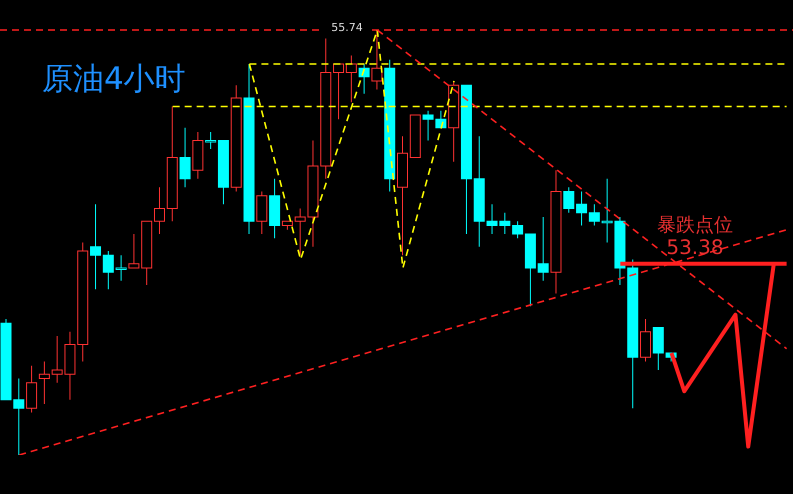  Describe the element at coordinates (347, 27) in the screenshot. I see `annotation: 55.74` at that location.